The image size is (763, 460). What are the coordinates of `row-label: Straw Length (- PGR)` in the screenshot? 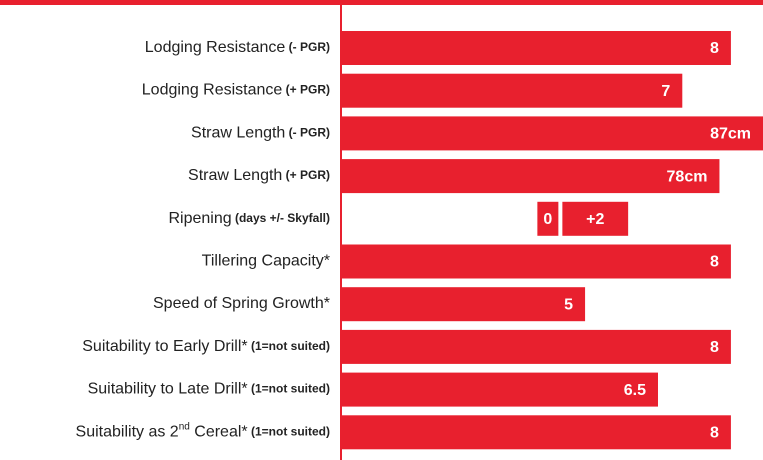 It's located at (260, 133).